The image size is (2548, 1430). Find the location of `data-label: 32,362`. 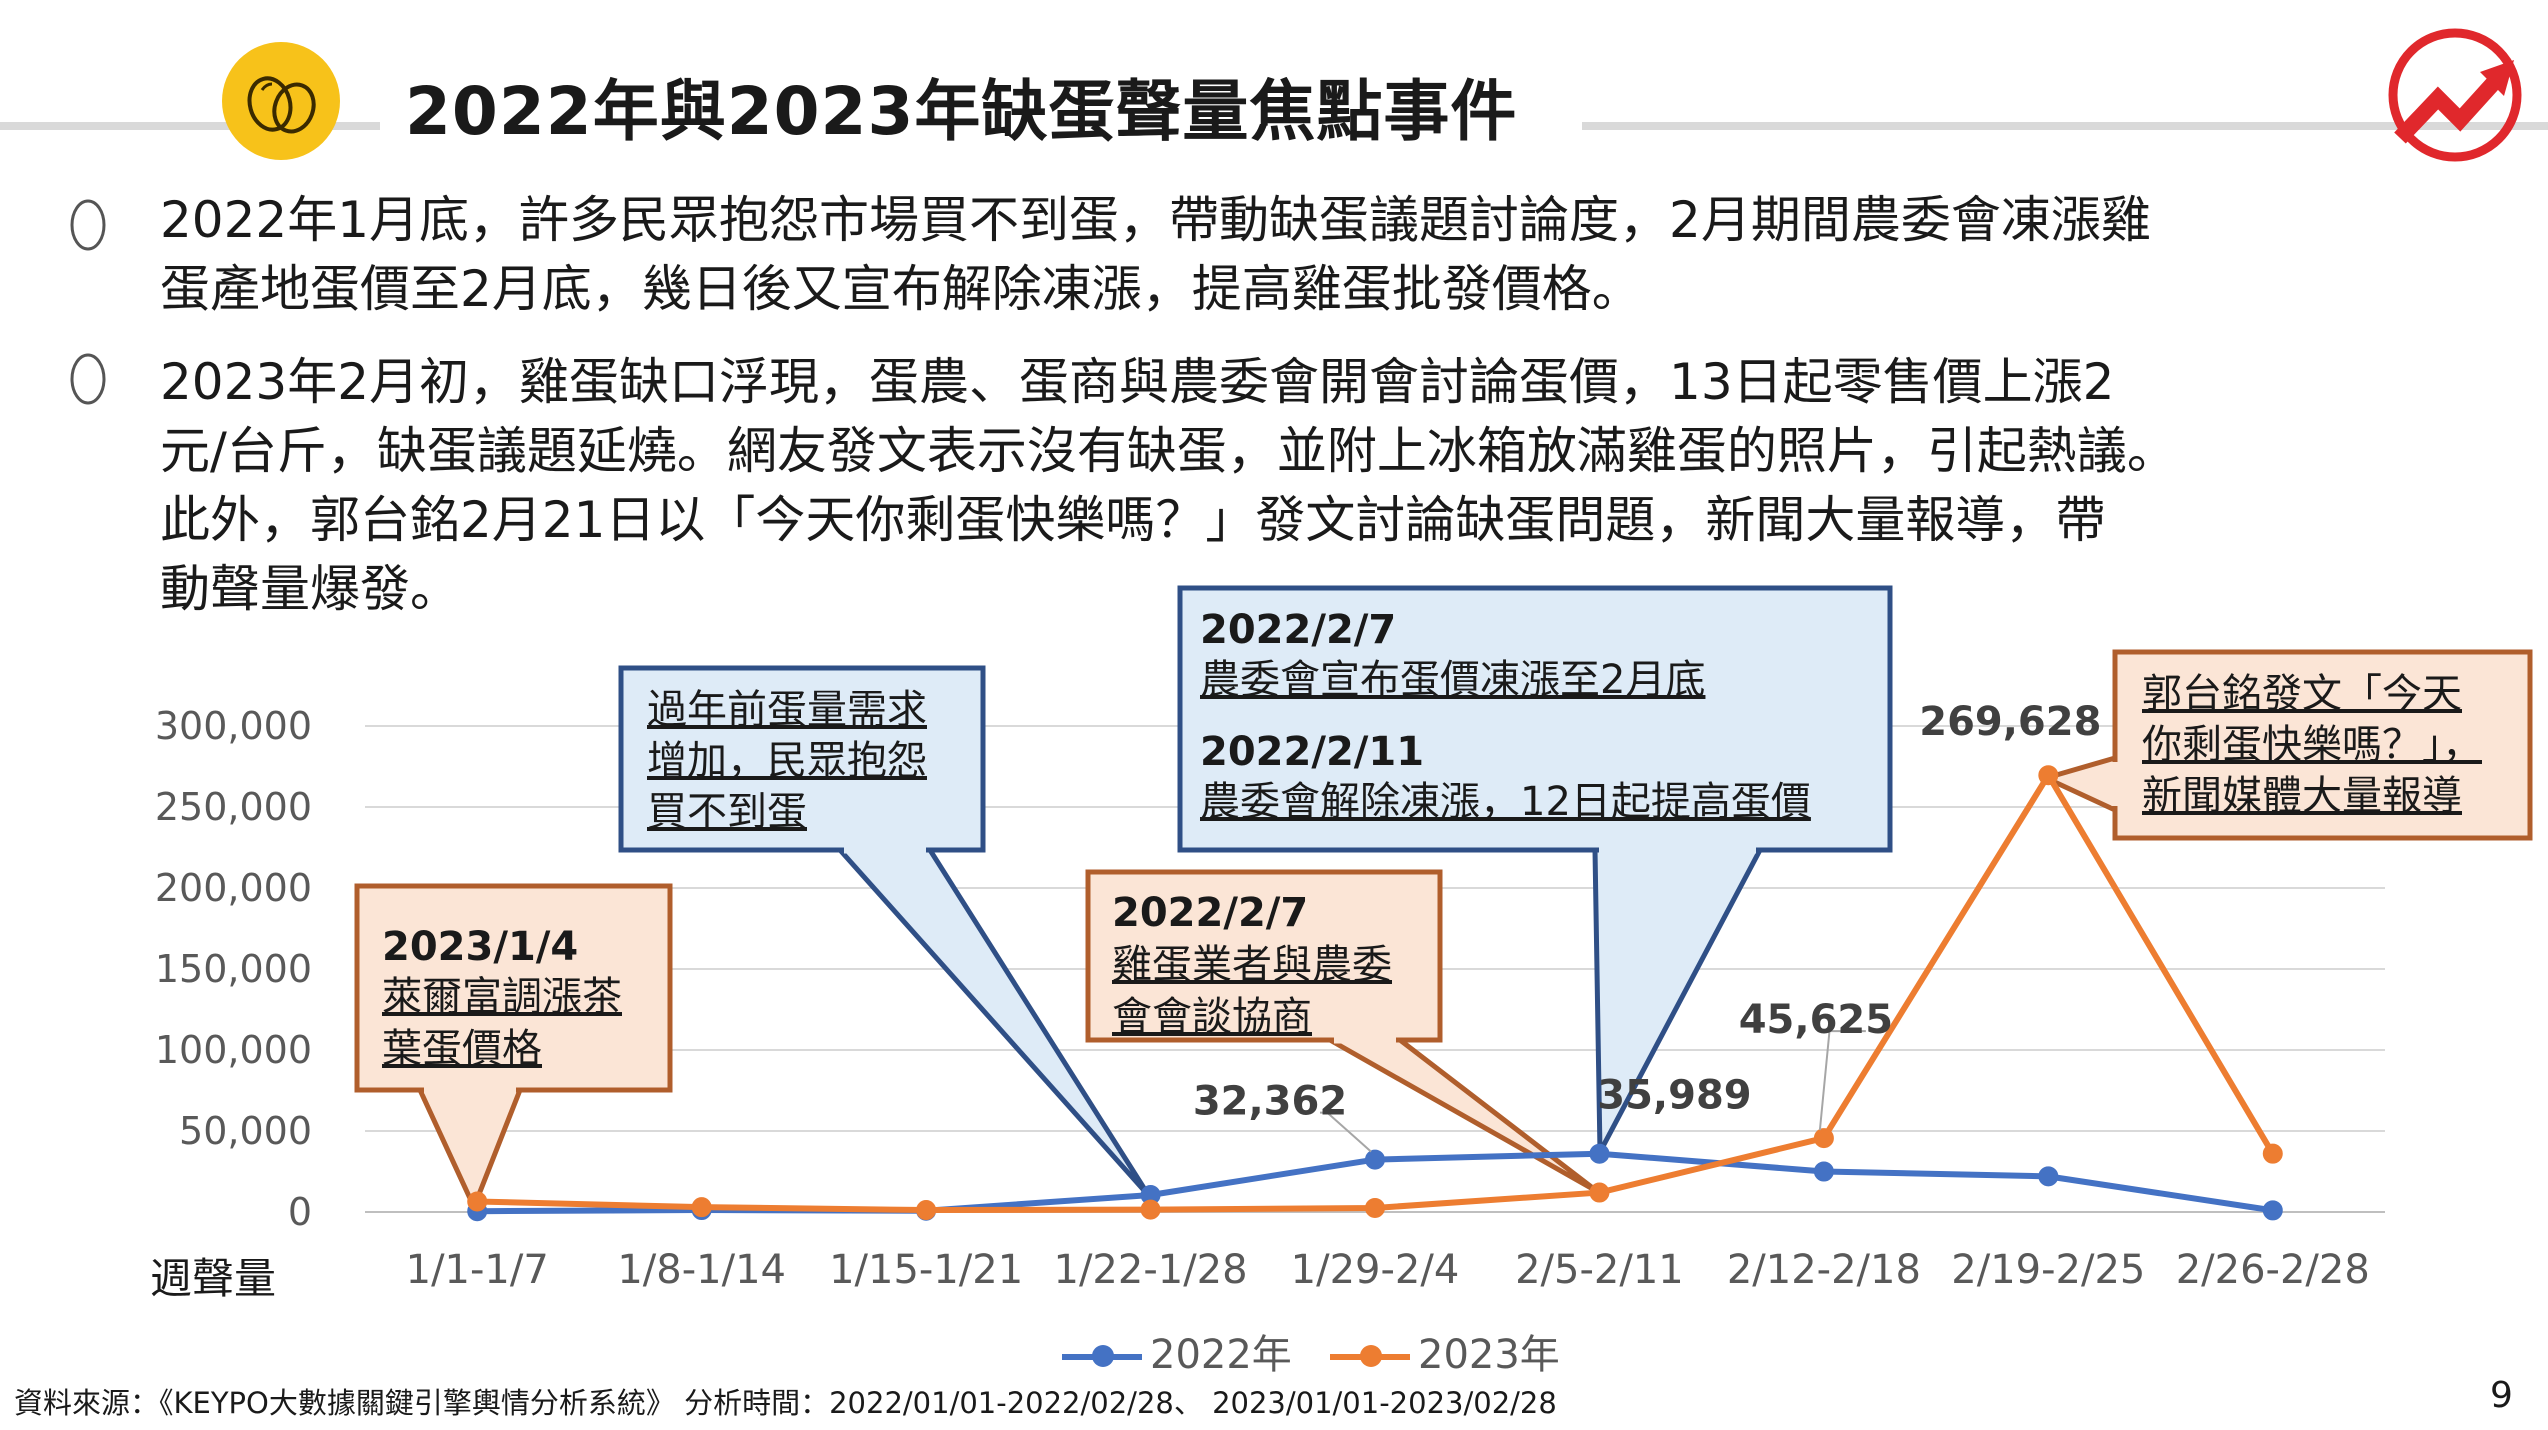

data-label: 32,362 is located at coordinates (1270, 1102).